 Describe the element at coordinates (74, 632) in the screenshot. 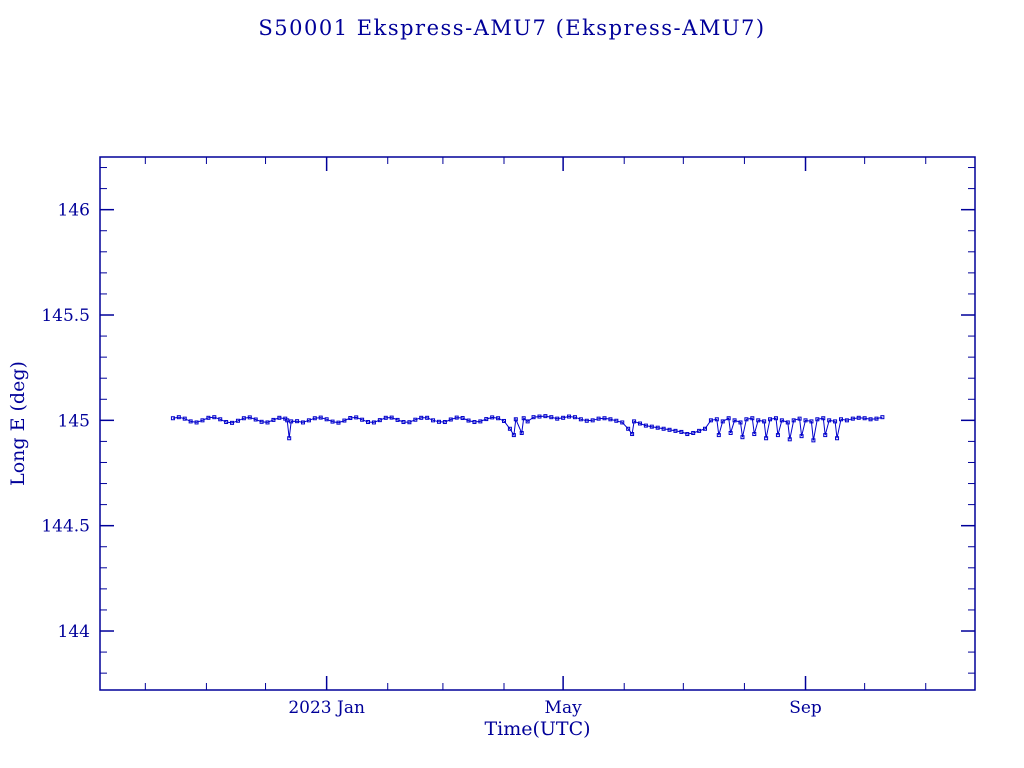

I see `y-tick-label: 144` at that location.